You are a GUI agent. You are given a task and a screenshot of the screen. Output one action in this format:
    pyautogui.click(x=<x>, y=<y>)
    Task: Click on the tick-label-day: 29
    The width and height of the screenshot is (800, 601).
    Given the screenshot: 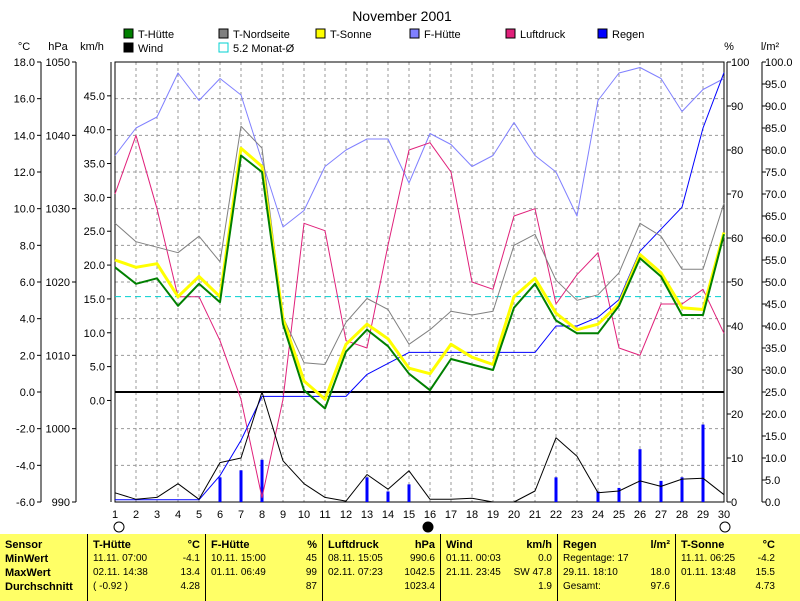 What is the action you would take?
    pyautogui.click(x=703, y=515)
    